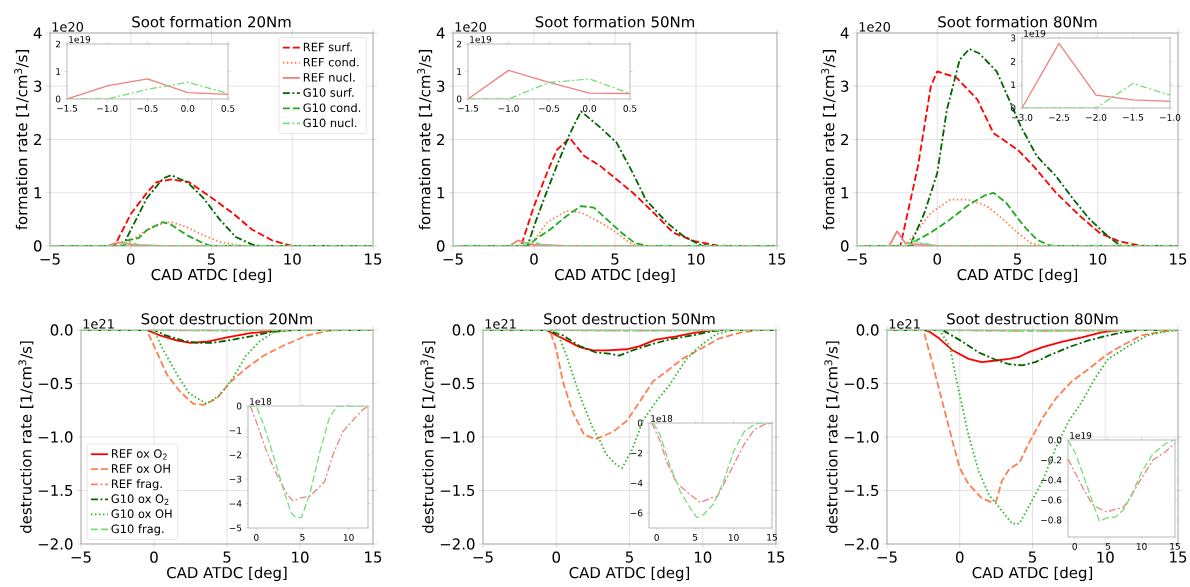  I want to click on legend-label: REF cond., so click(331, 62).